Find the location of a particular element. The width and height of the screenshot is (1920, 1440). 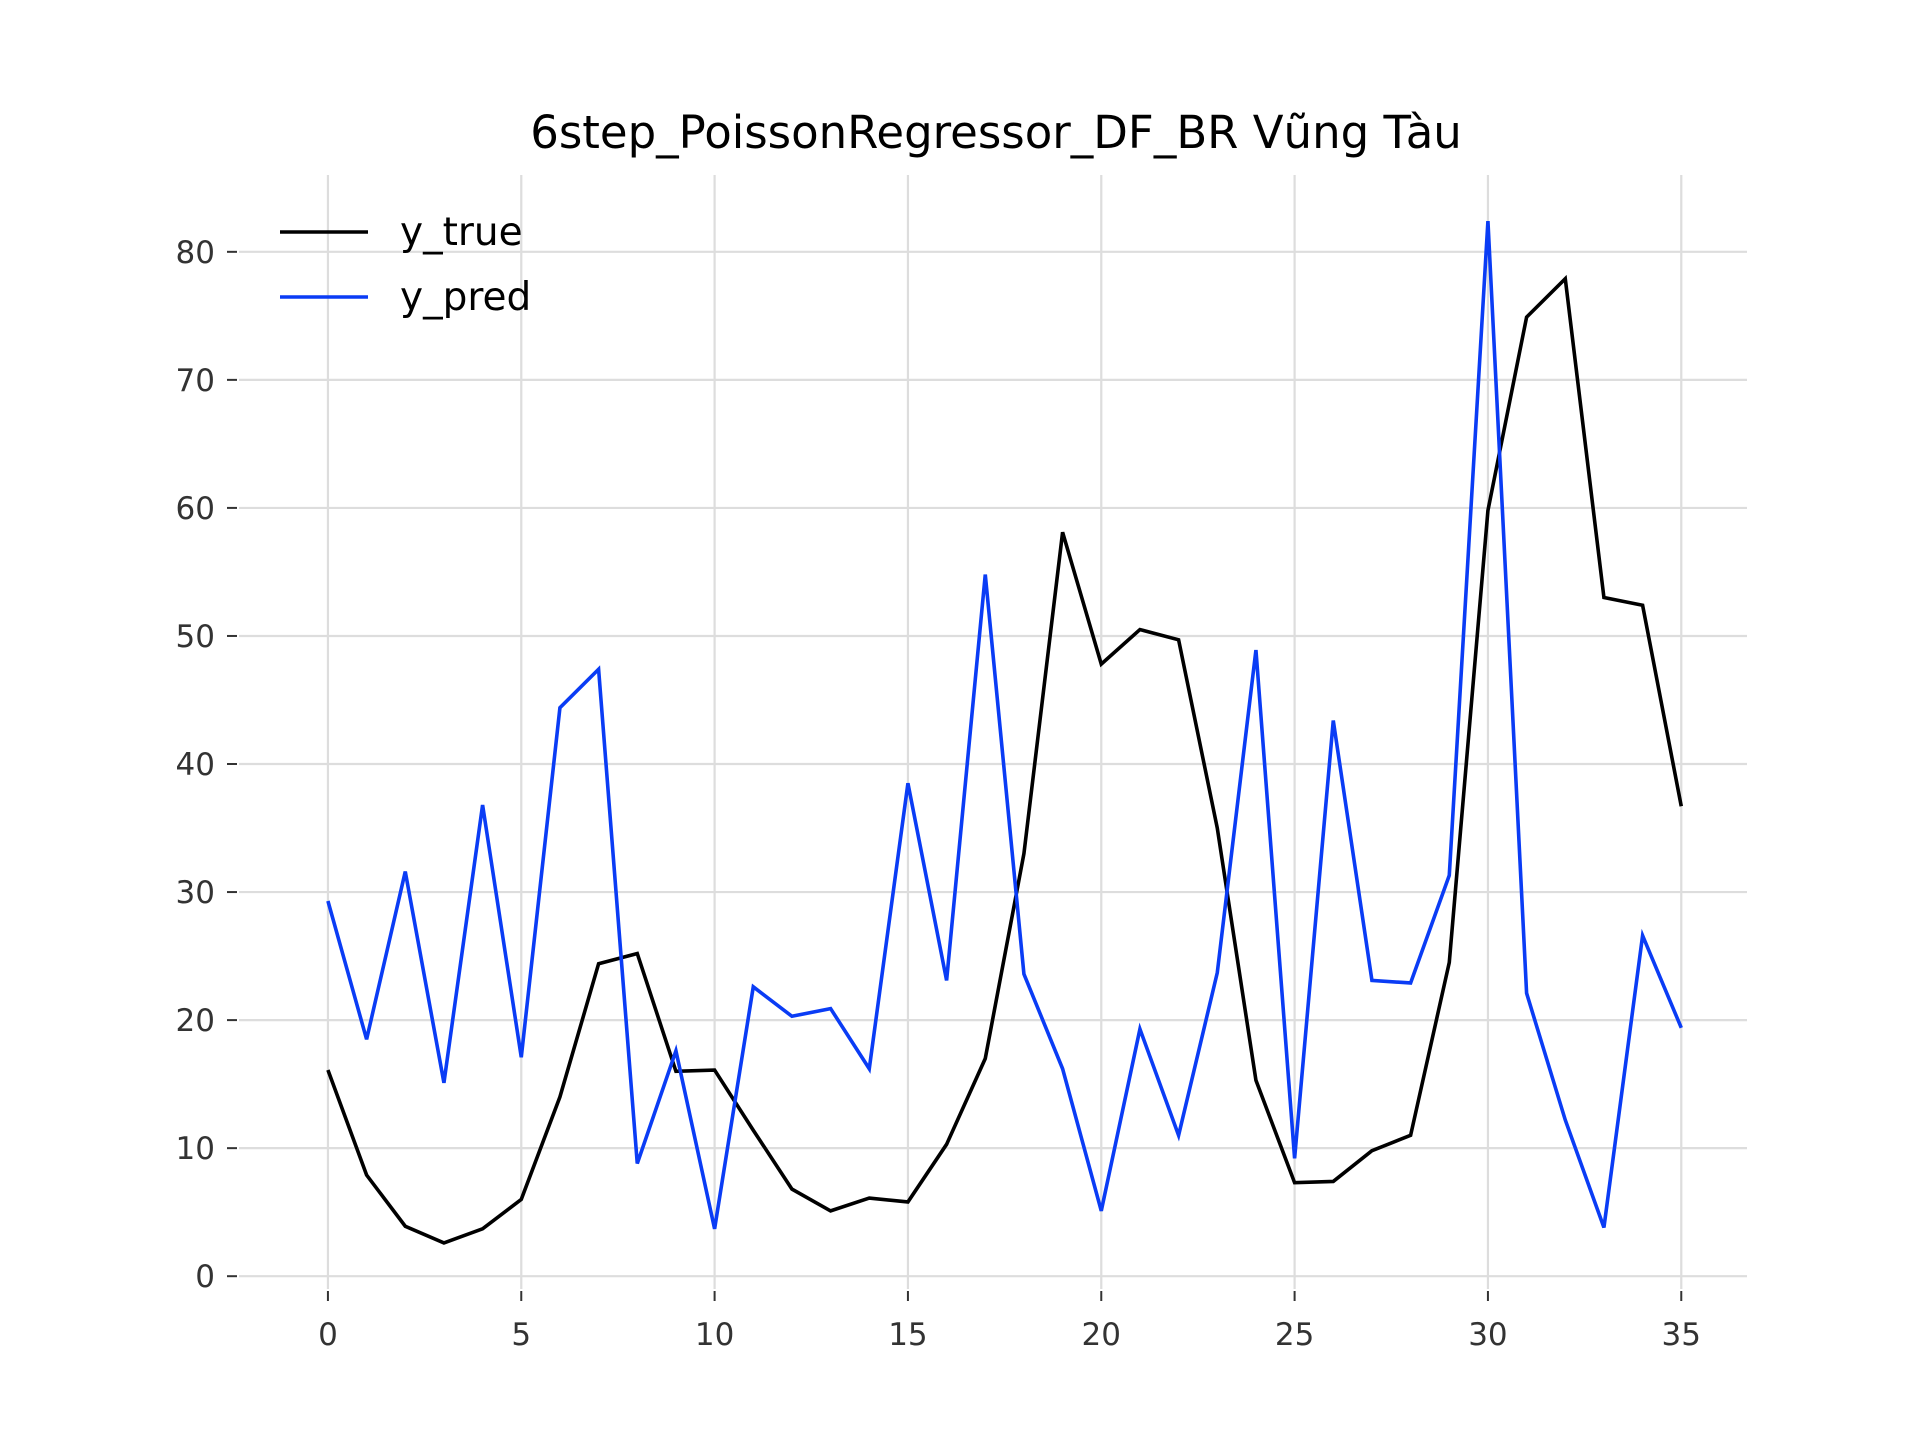

legend-item: y_pred is located at coordinates (405, 297).